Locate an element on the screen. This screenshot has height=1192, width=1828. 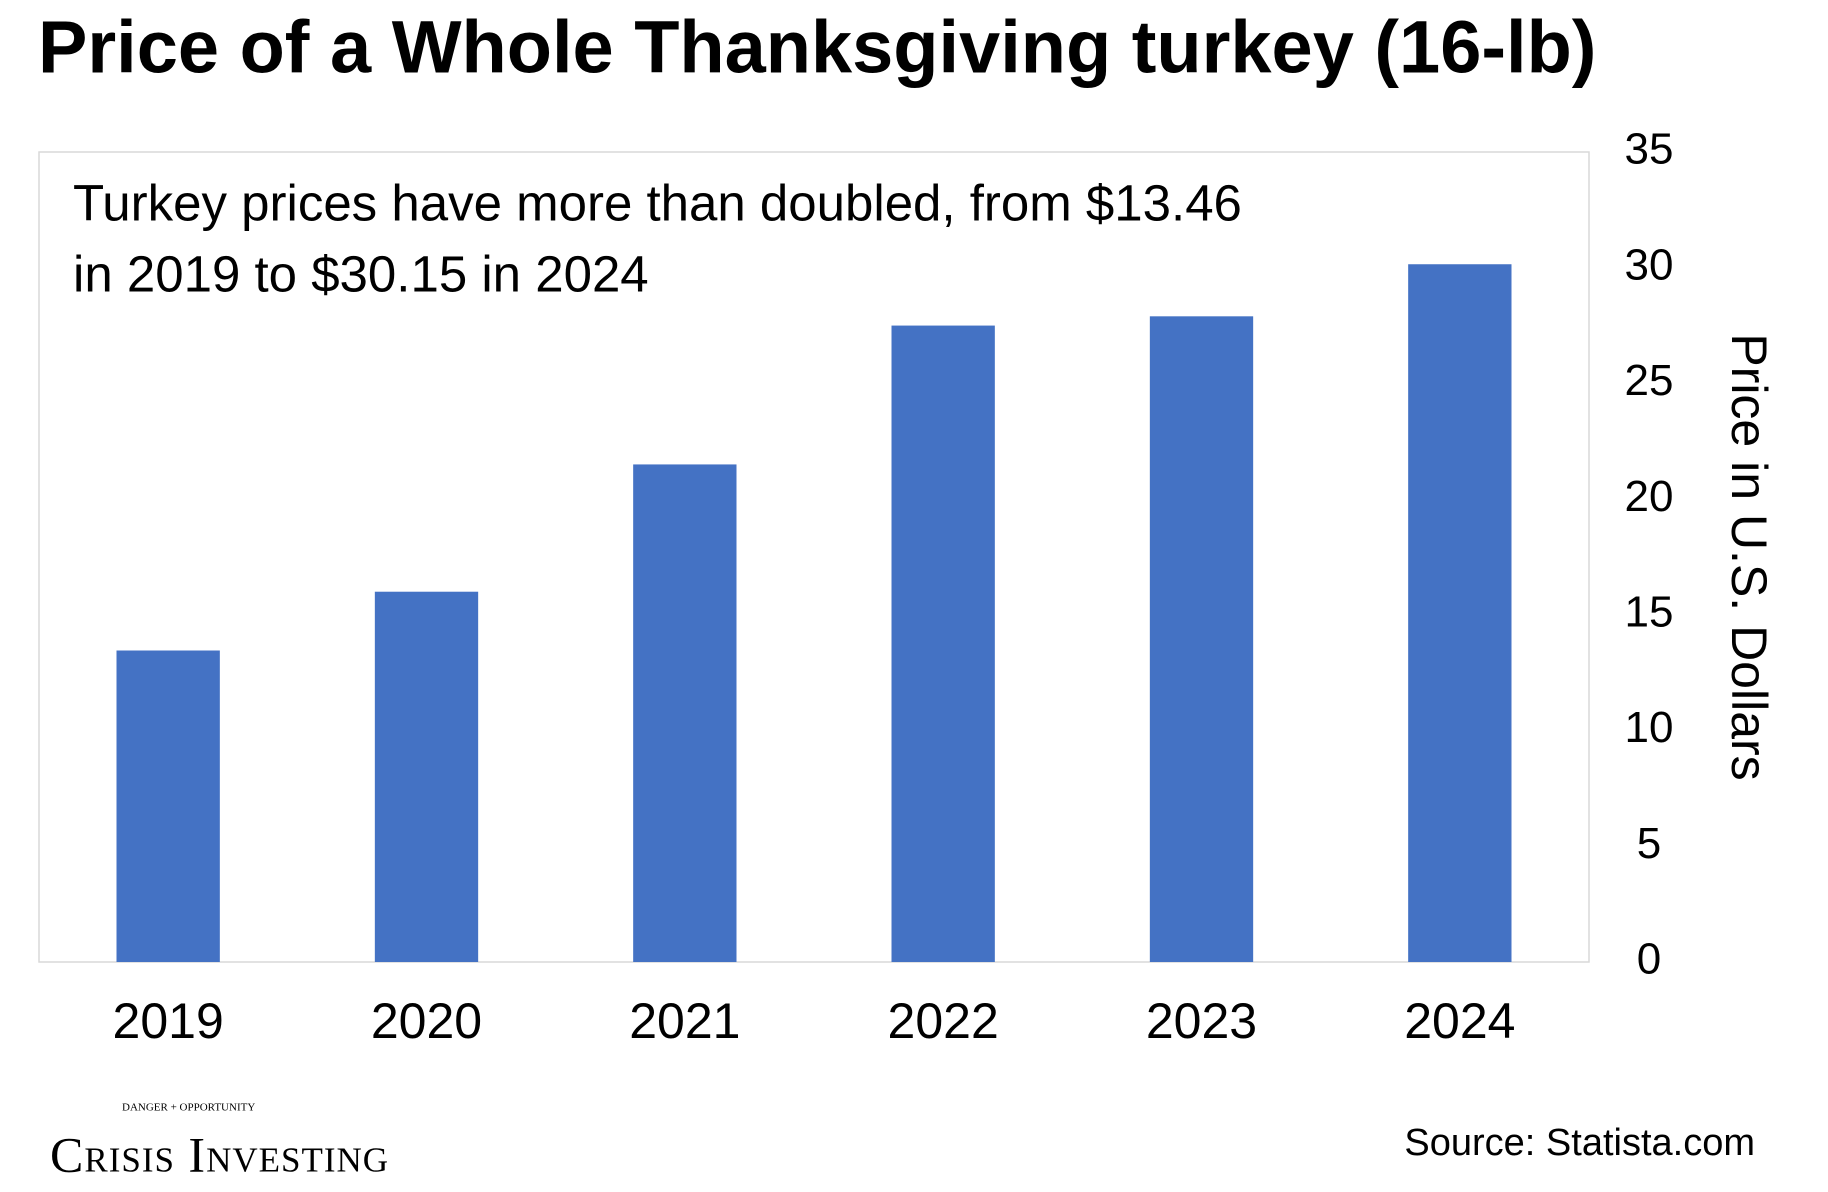
x-tick-label: 2021 is located at coordinates (684, 1021).